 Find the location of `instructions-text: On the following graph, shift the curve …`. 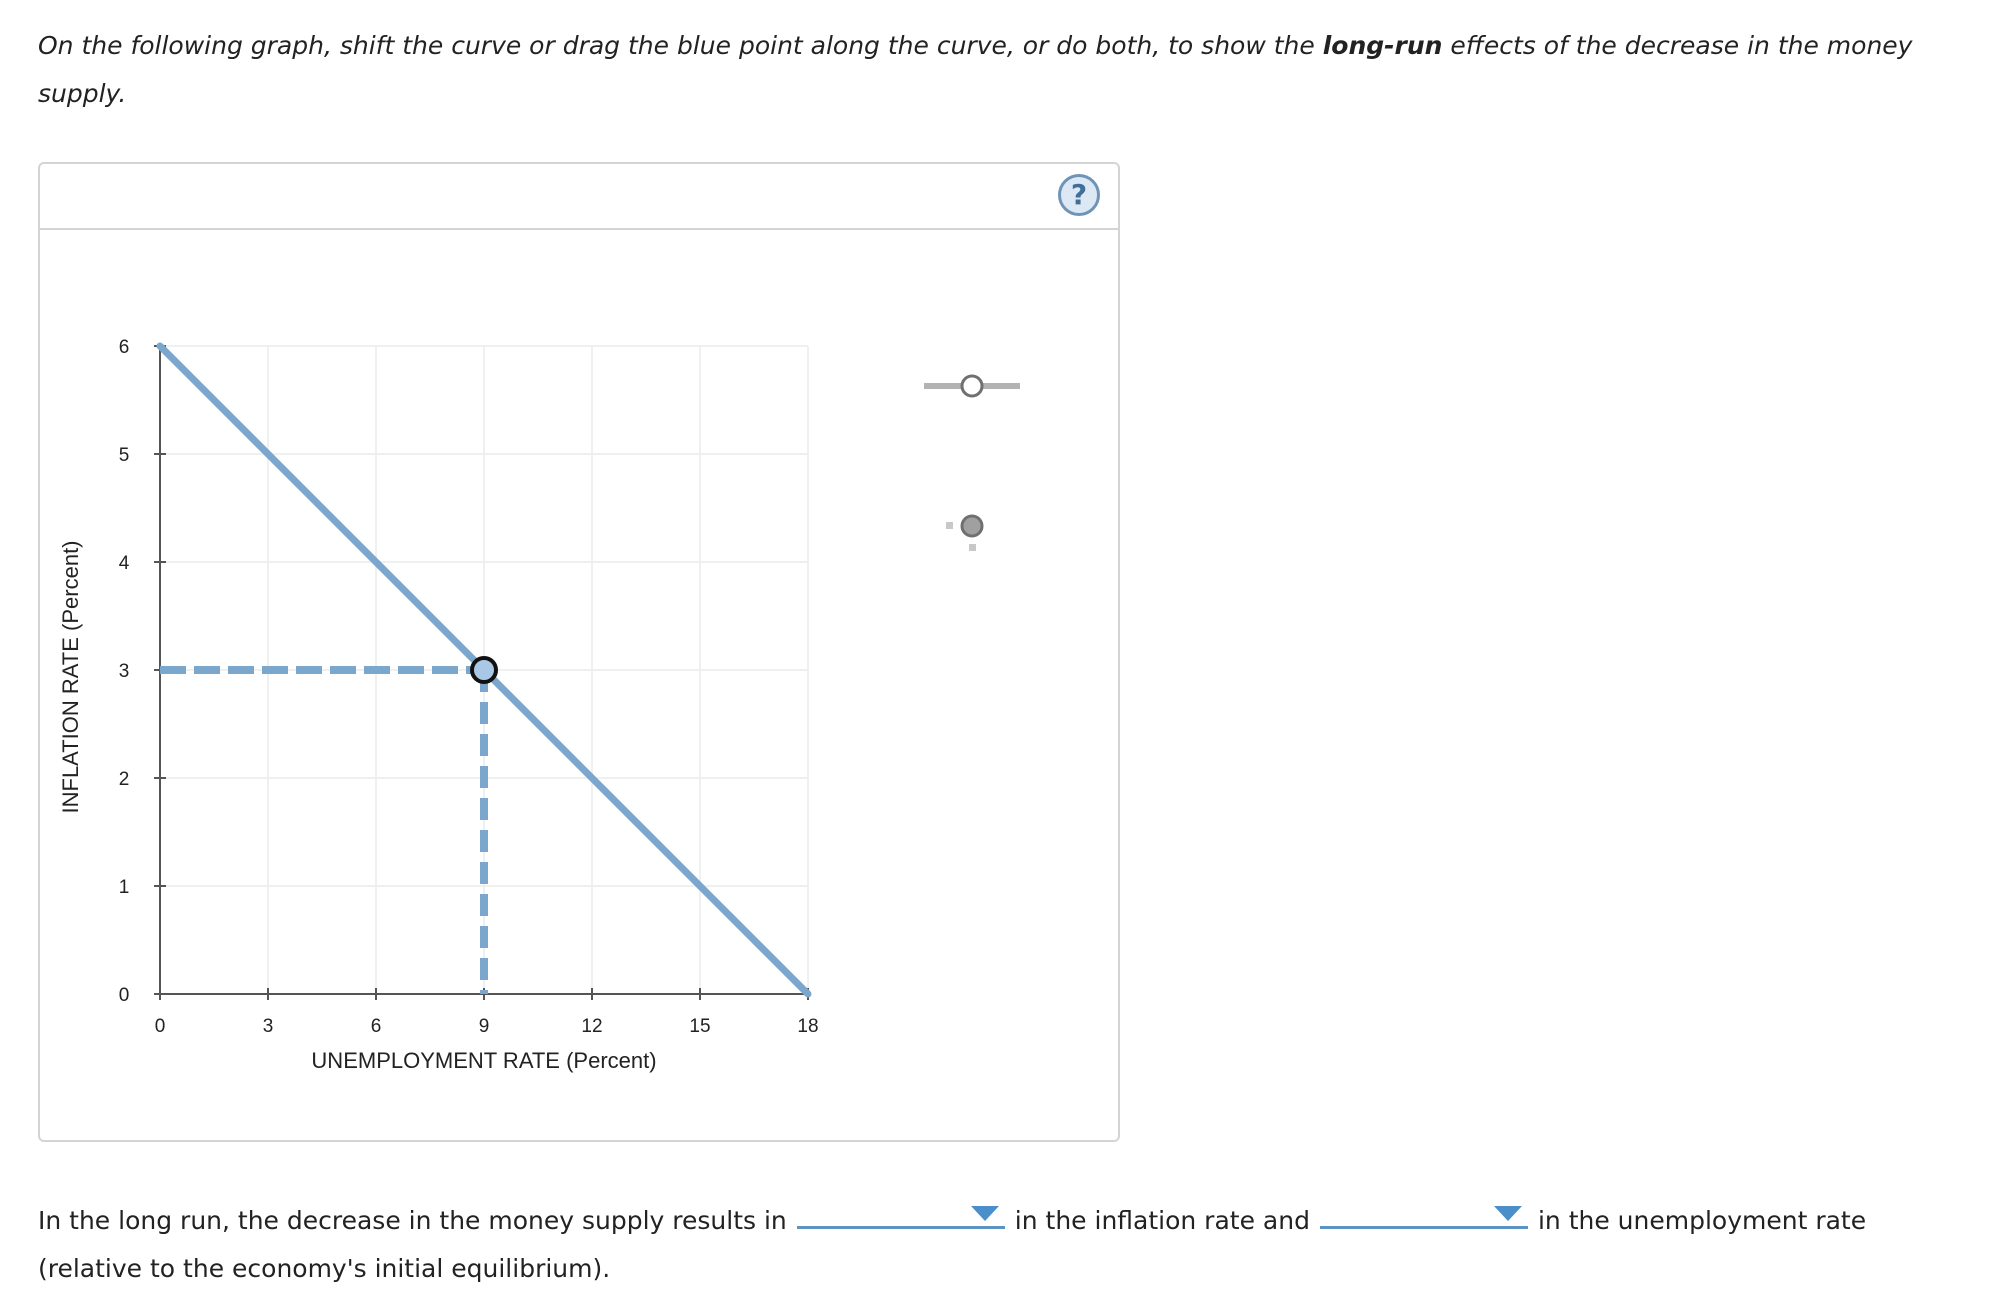

instructions-text: On the following graph, shift the curve … is located at coordinates (978, 70).